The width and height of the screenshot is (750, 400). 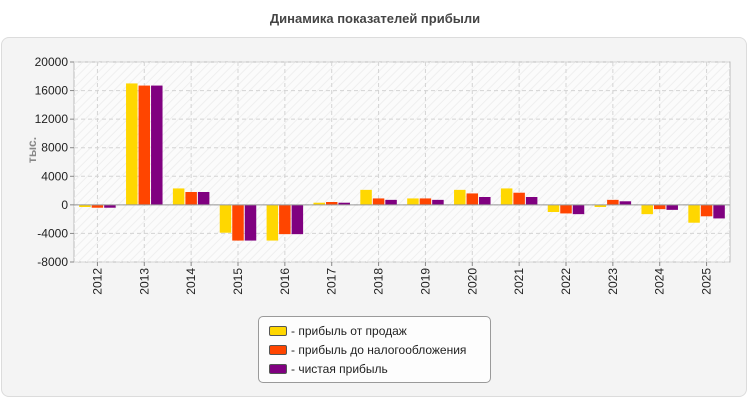 I want to click on chart-title: Динамика показателей прибыли, so click(x=375, y=18).